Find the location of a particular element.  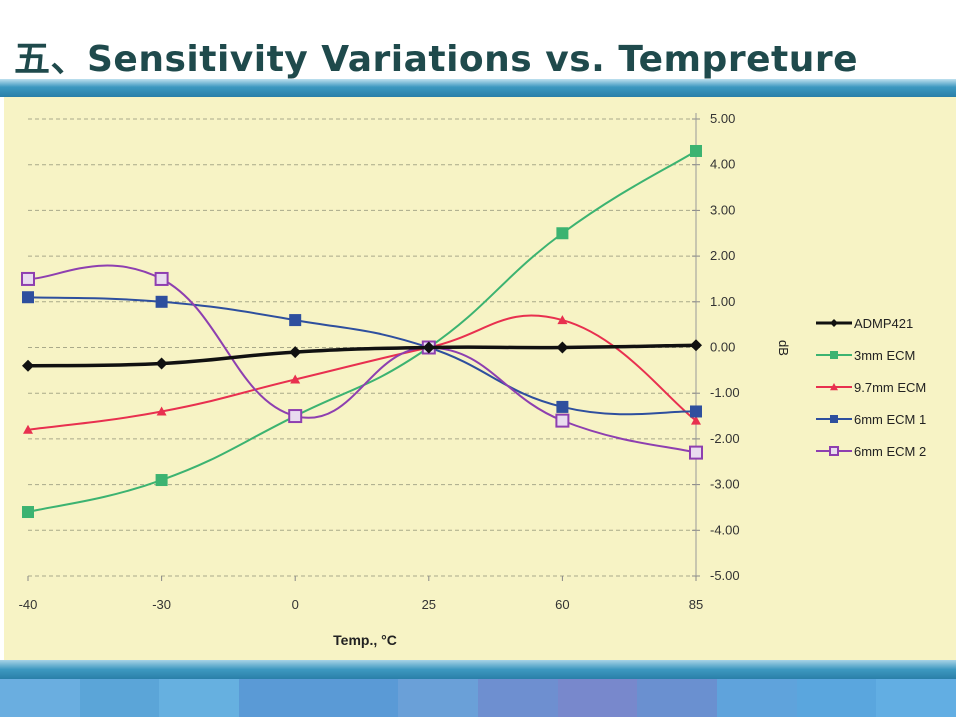

y-tick-label: 4.00 is located at coordinates (722, 164).